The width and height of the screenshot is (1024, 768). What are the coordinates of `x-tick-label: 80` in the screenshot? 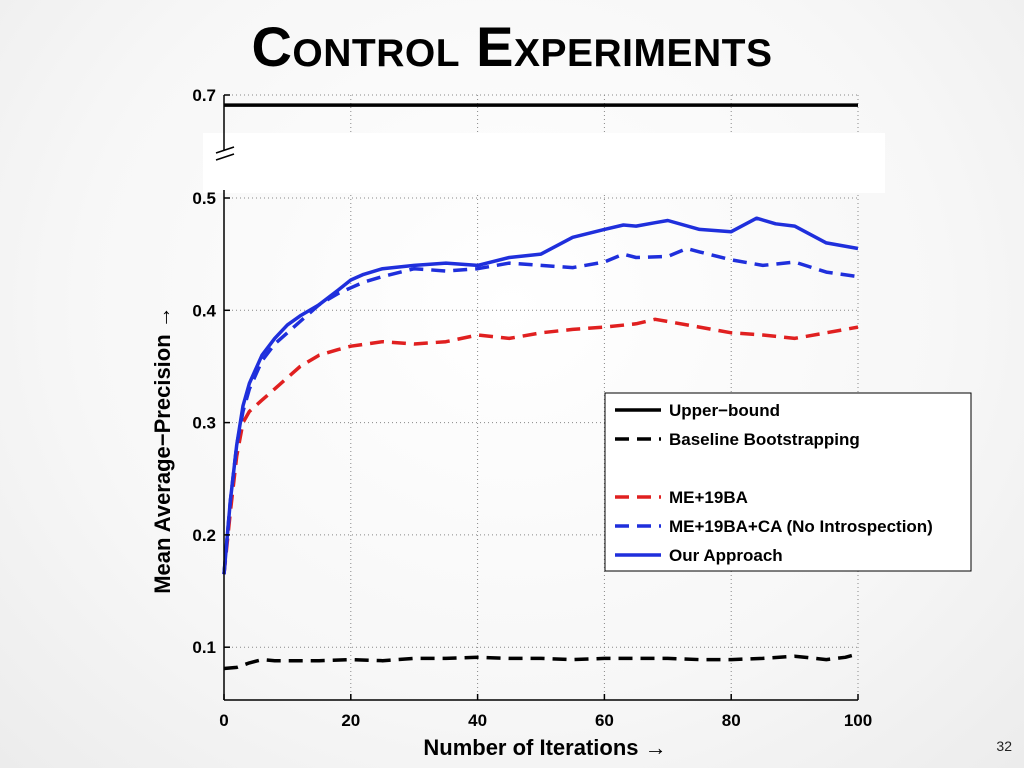 It's located at (731, 720).